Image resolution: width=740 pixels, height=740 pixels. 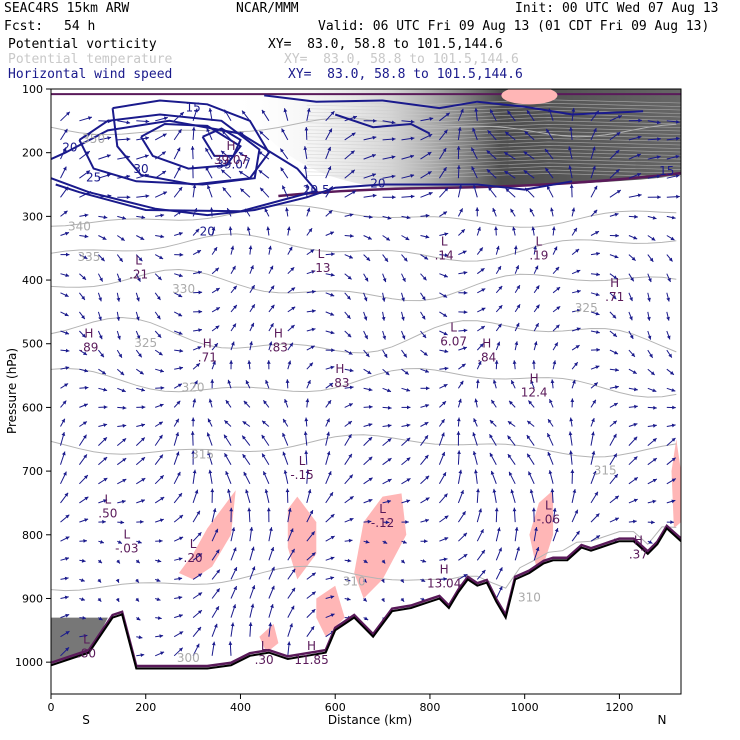 I want to click on wind-speed-contour, so click(x=185, y=166).